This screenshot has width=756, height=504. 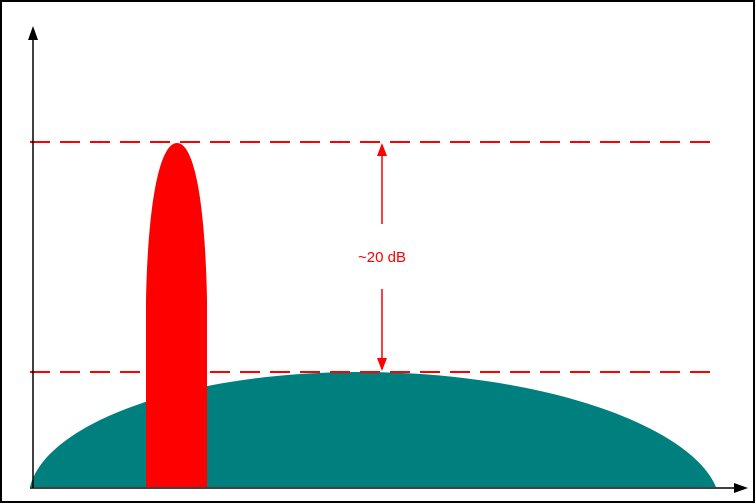 I want to click on annotation-arrow-down-head, so click(x=382, y=364).